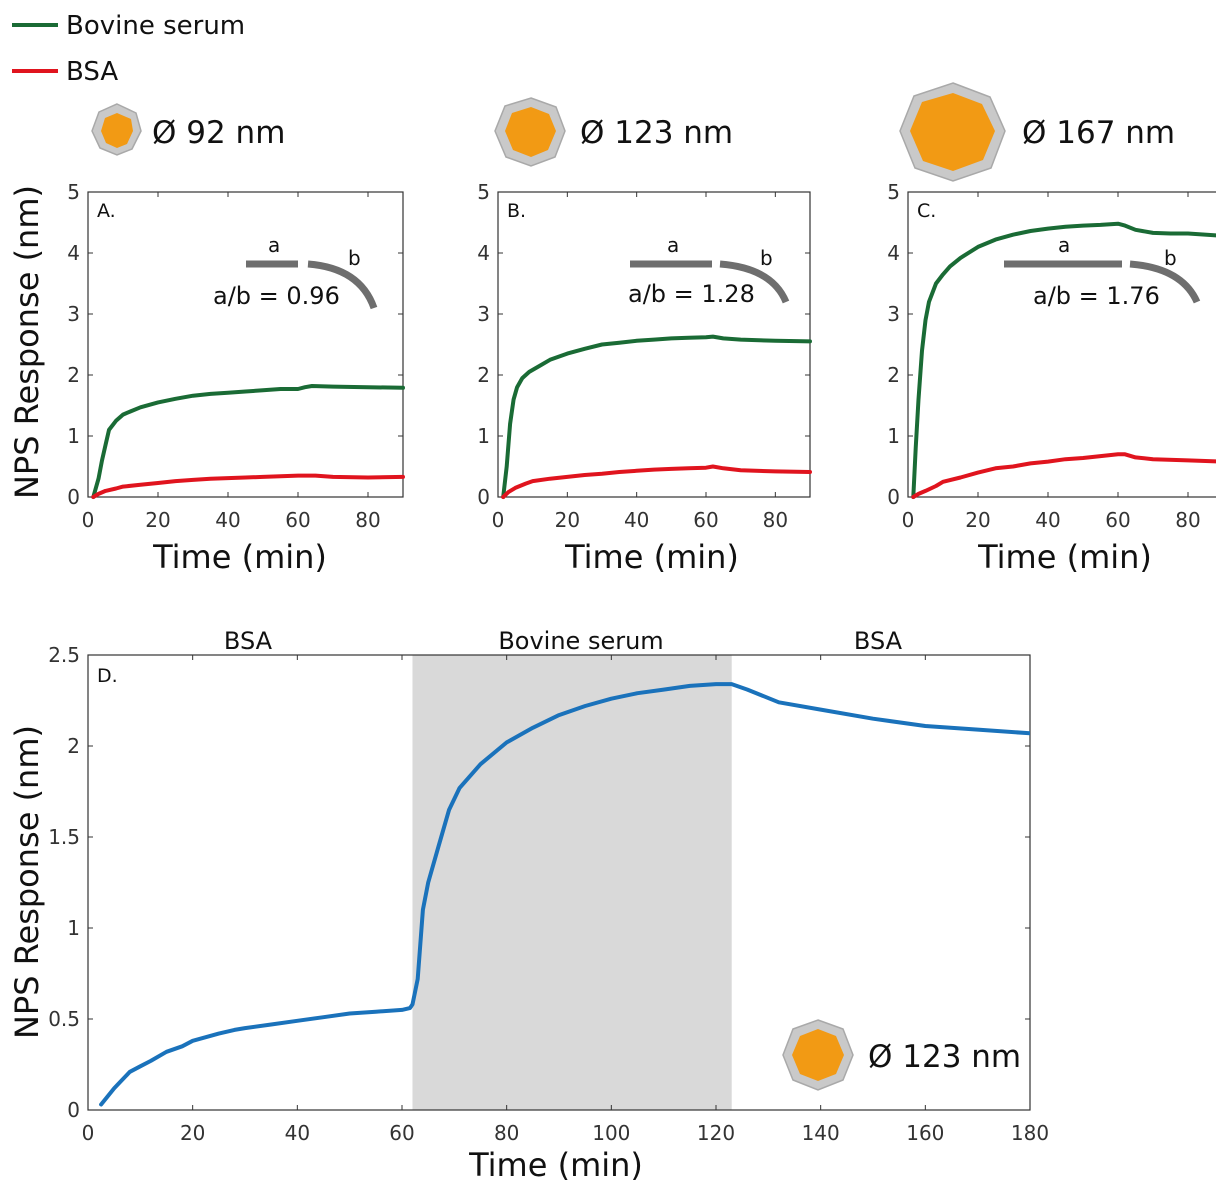 This screenshot has height=1185, width=1216. I want to click on region-label-bsa-right: BSA, so click(878, 641).